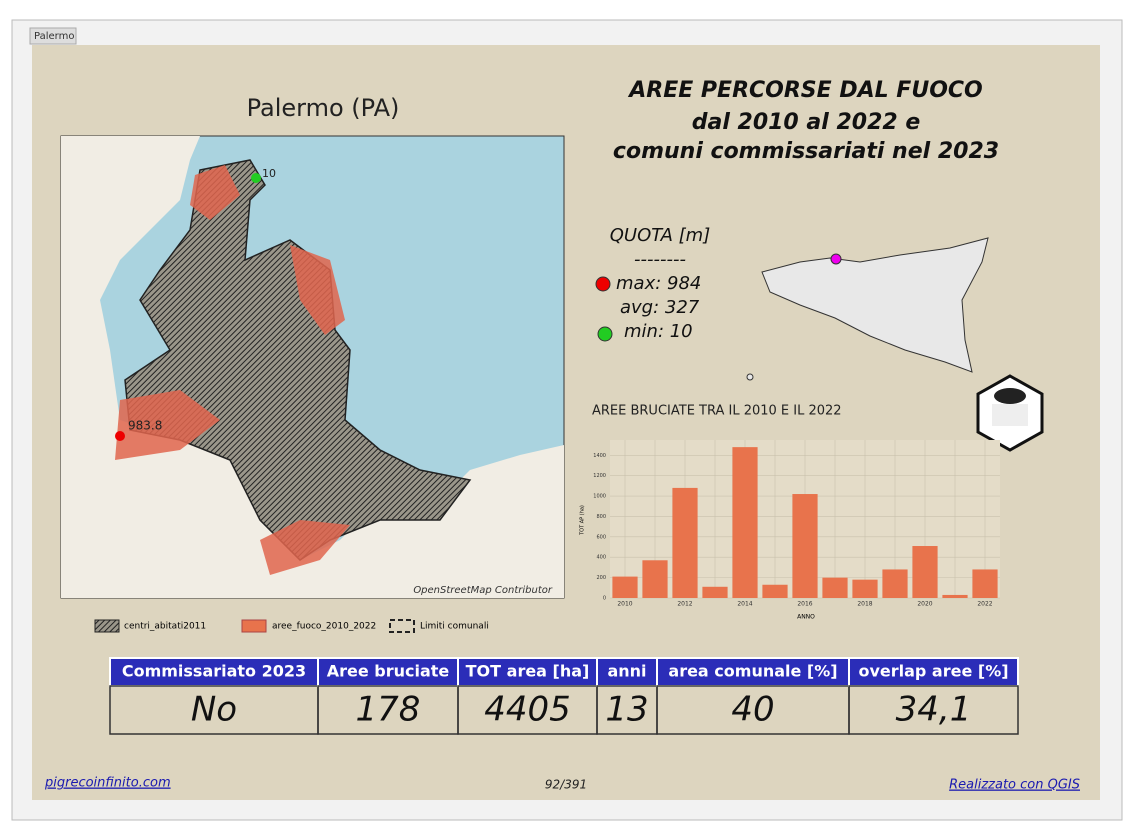 The height and width of the screenshot is (838, 1137). I want to click on x-axis-label: ANNO, so click(806, 617).